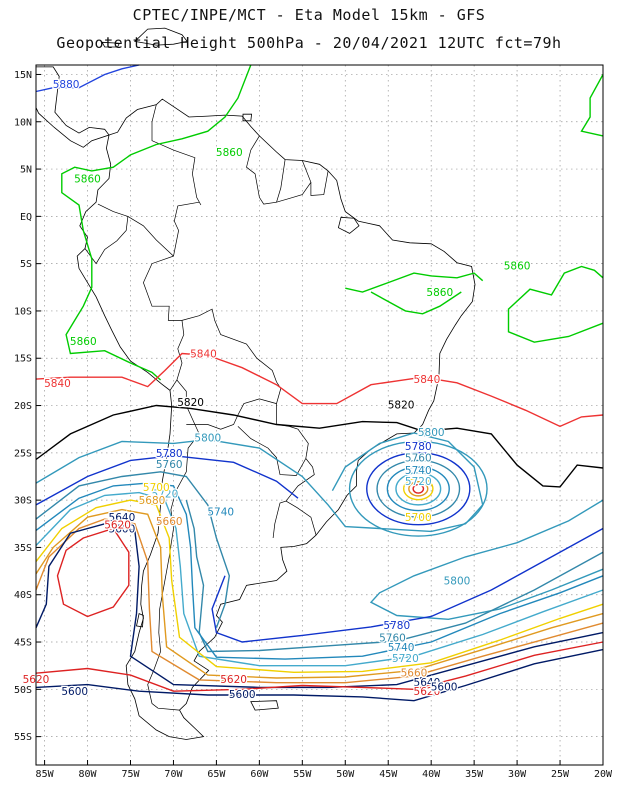 The width and height of the screenshot is (618, 800). I want to click on chiloe-island, so click(140, 620).